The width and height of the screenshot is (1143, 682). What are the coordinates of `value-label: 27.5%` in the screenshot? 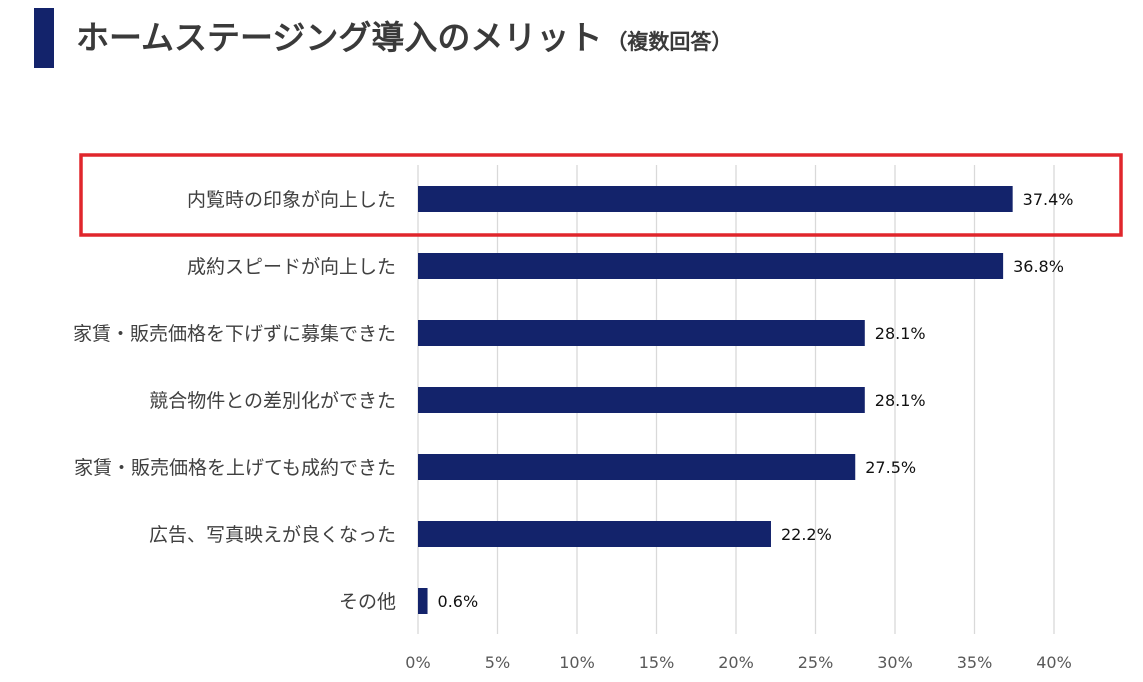 It's located at (890, 467).